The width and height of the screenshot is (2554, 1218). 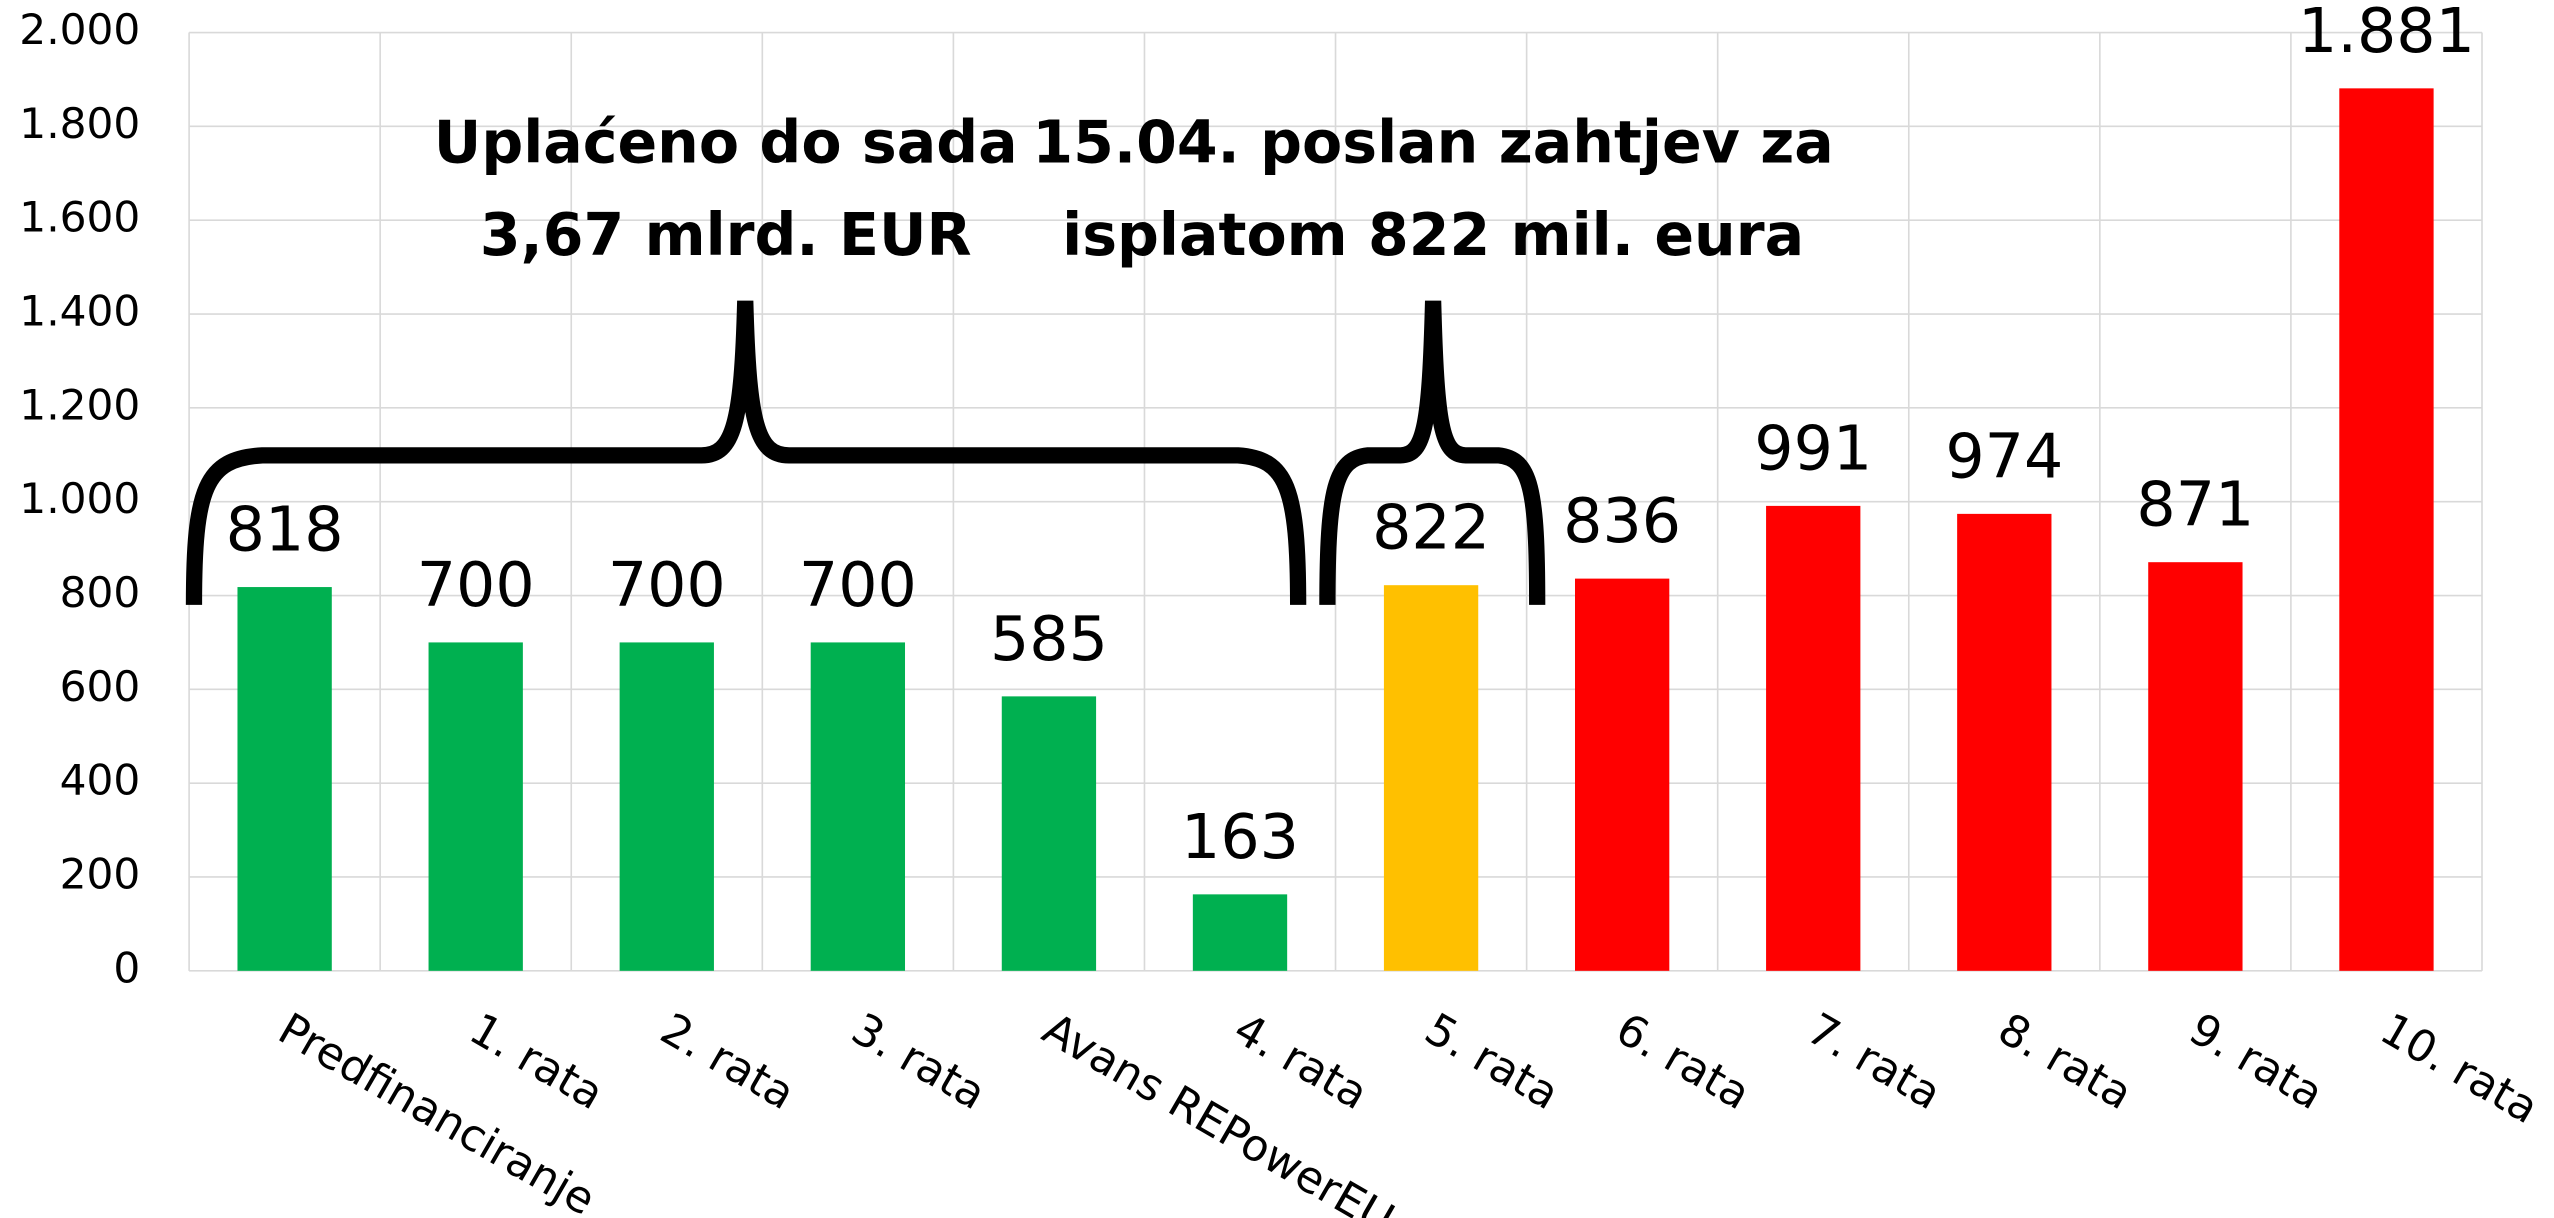 What do you see at coordinates (1682, 1061) in the screenshot?
I see `x-tick-label: 6. rata` at bounding box center [1682, 1061].